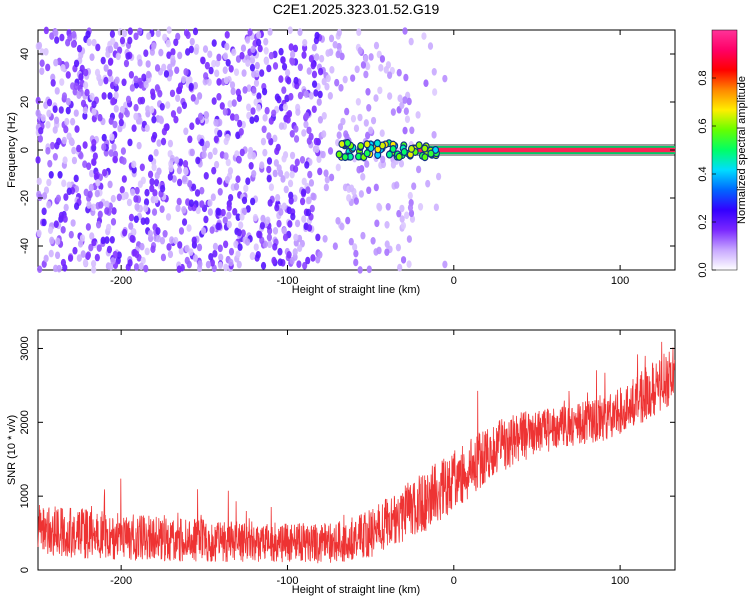  What do you see at coordinates (454, 581) in the screenshot?
I see `x-tick-label: 0` at bounding box center [454, 581].